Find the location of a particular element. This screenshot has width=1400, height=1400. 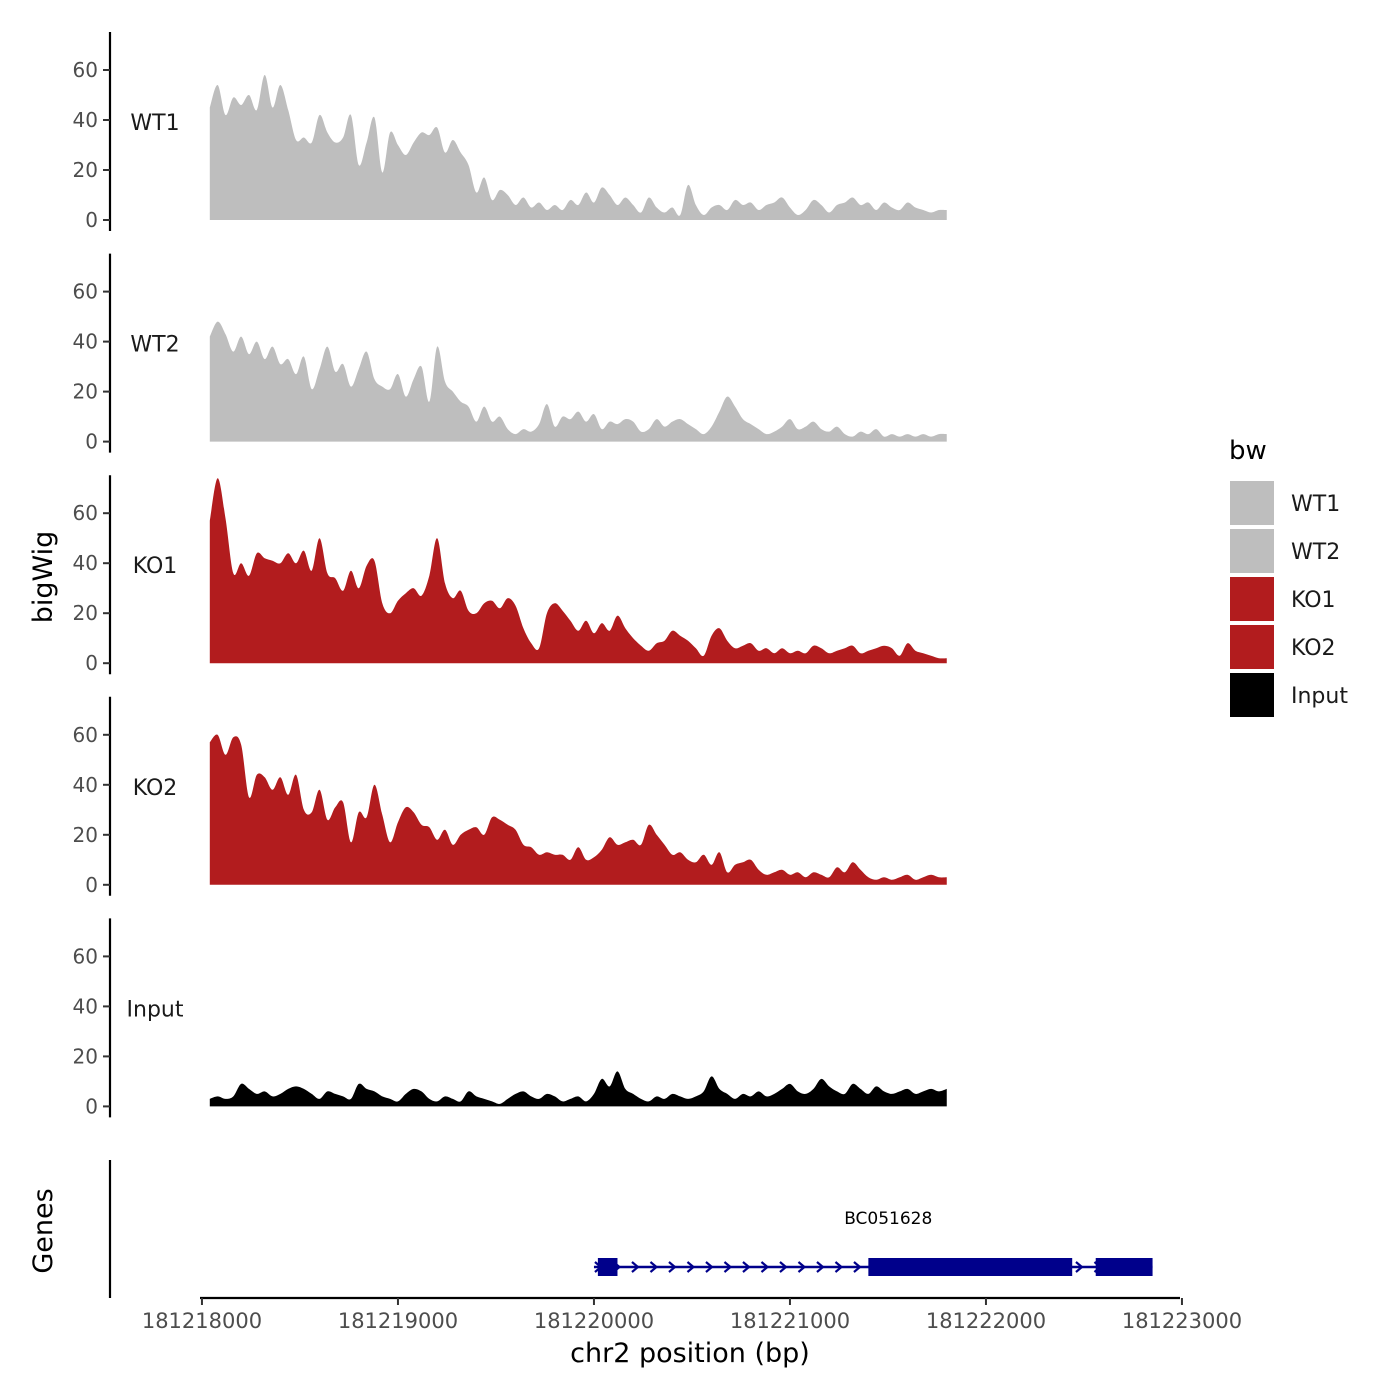

legend-entry-input: Input is located at coordinates (1288, 695).